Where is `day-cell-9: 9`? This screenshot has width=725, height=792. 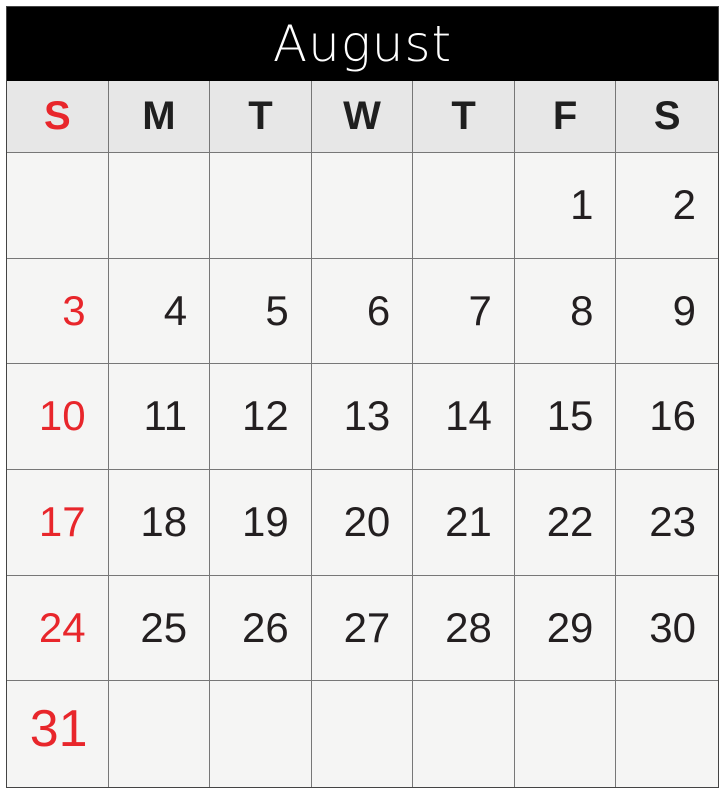
day-cell-9: 9 is located at coordinates (667, 311).